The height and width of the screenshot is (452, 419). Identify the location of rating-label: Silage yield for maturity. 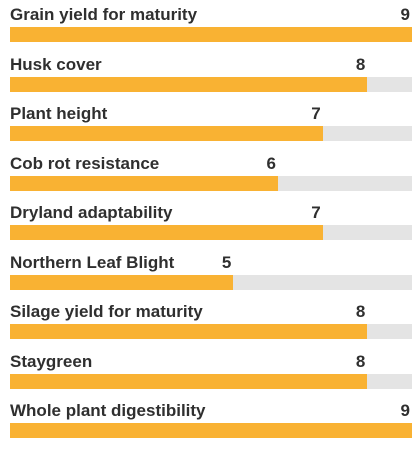
(106, 311).